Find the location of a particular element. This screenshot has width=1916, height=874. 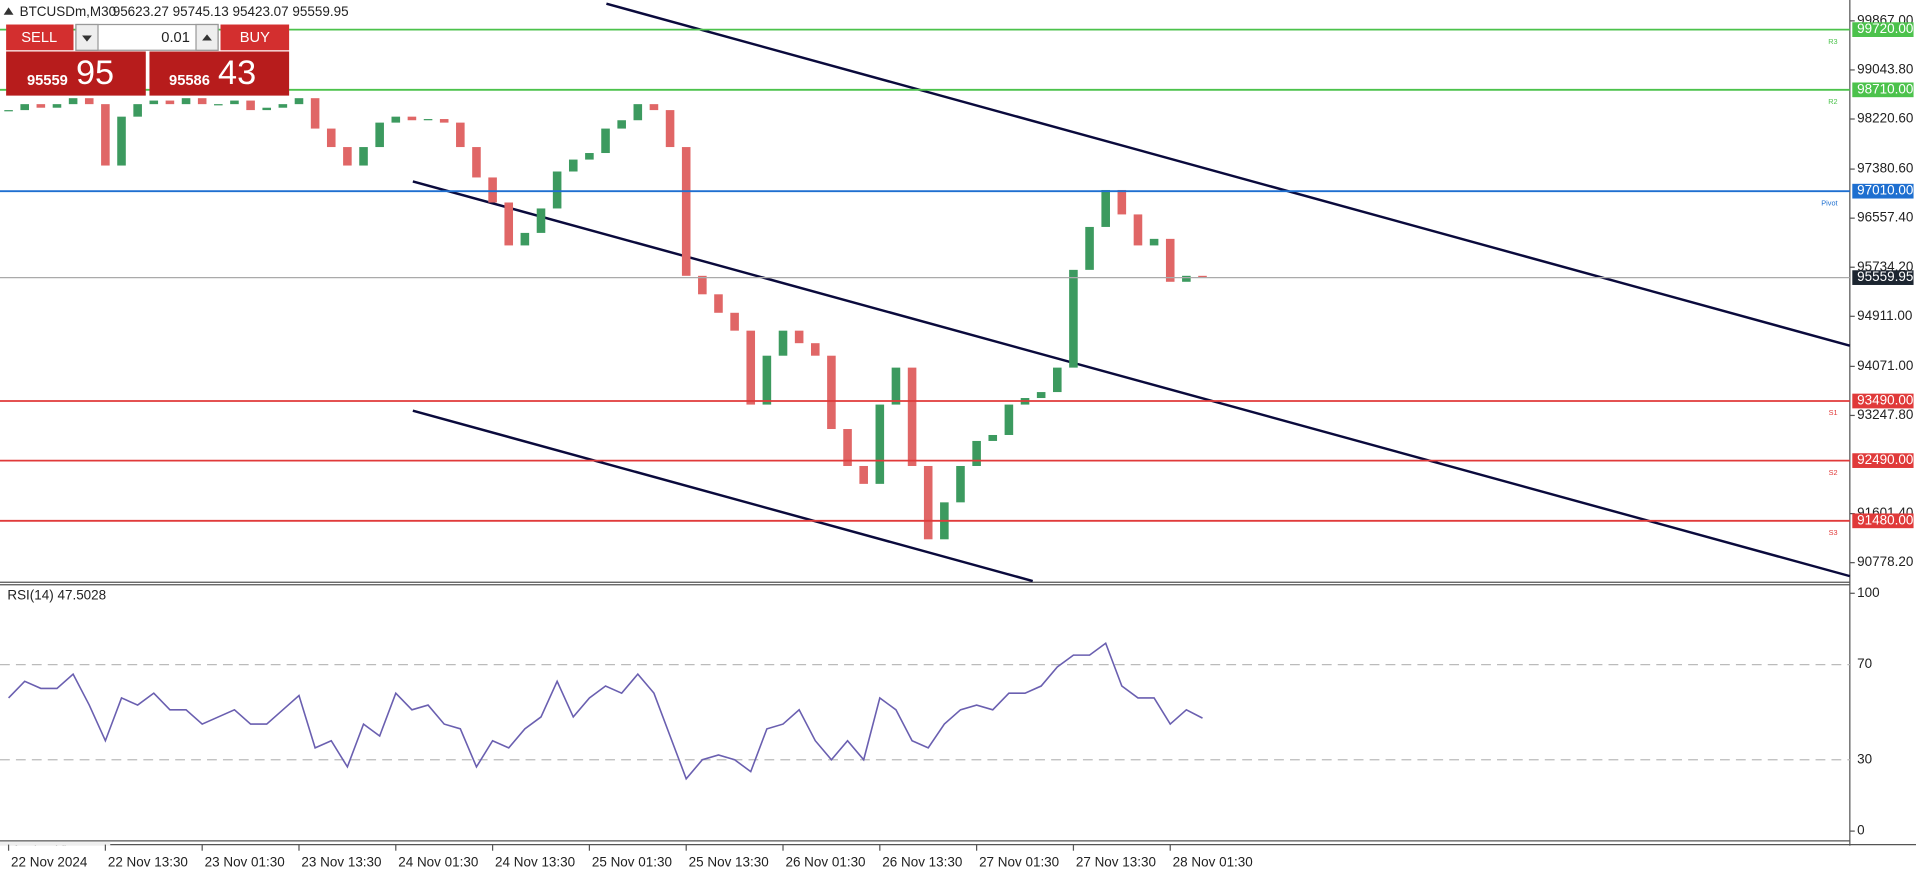

y-tick-label: 90778.20 is located at coordinates (1885, 561).